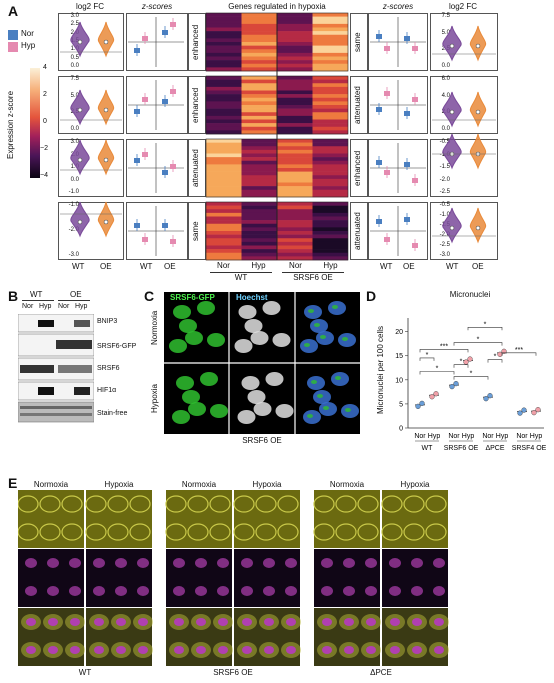 This screenshot has width=554, height=683. What do you see at coordinates (76, 294) in the screenshot?
I see `blot-group-oe: OE` at bounding box center [76, 294].